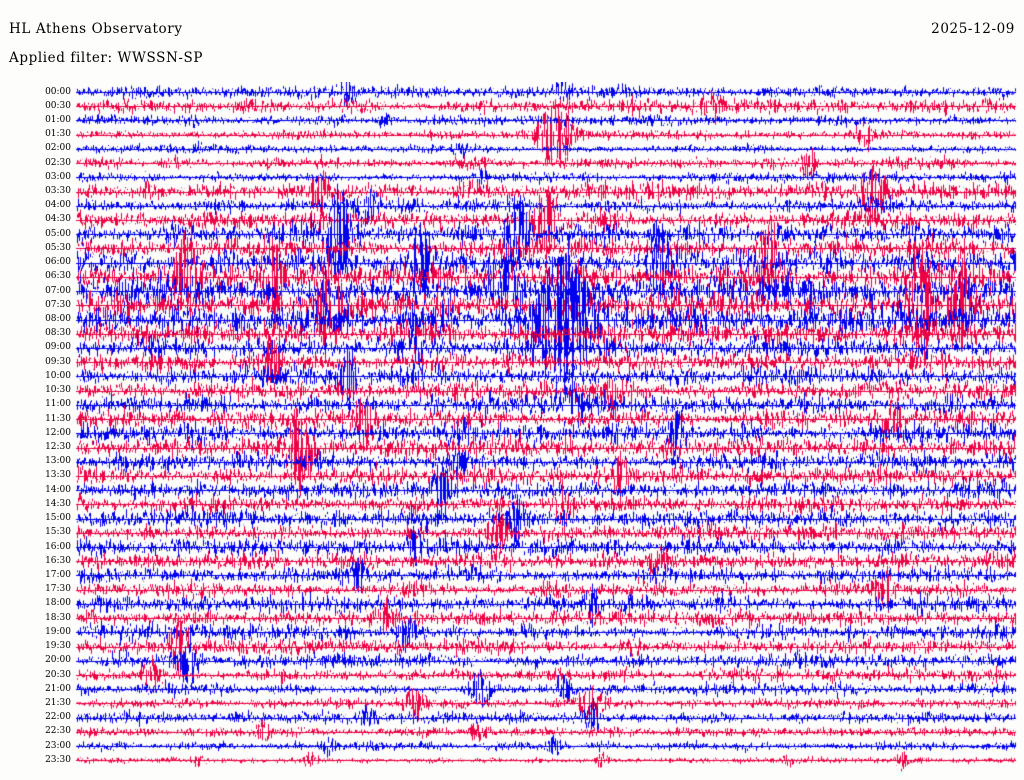  Describe the element at coordinates (58, 447) in the screenshot. I see `time-axis-tick: 12:30` at that location.